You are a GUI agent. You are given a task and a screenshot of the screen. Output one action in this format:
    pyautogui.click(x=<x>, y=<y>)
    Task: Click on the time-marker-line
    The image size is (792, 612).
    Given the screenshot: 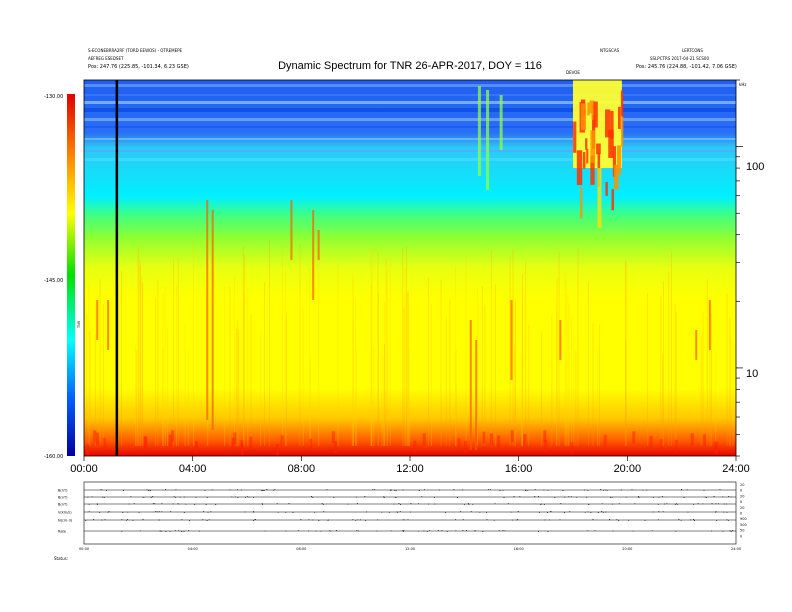 What is the action you would take?
    pyautogui.click(x=117, y=268)
    